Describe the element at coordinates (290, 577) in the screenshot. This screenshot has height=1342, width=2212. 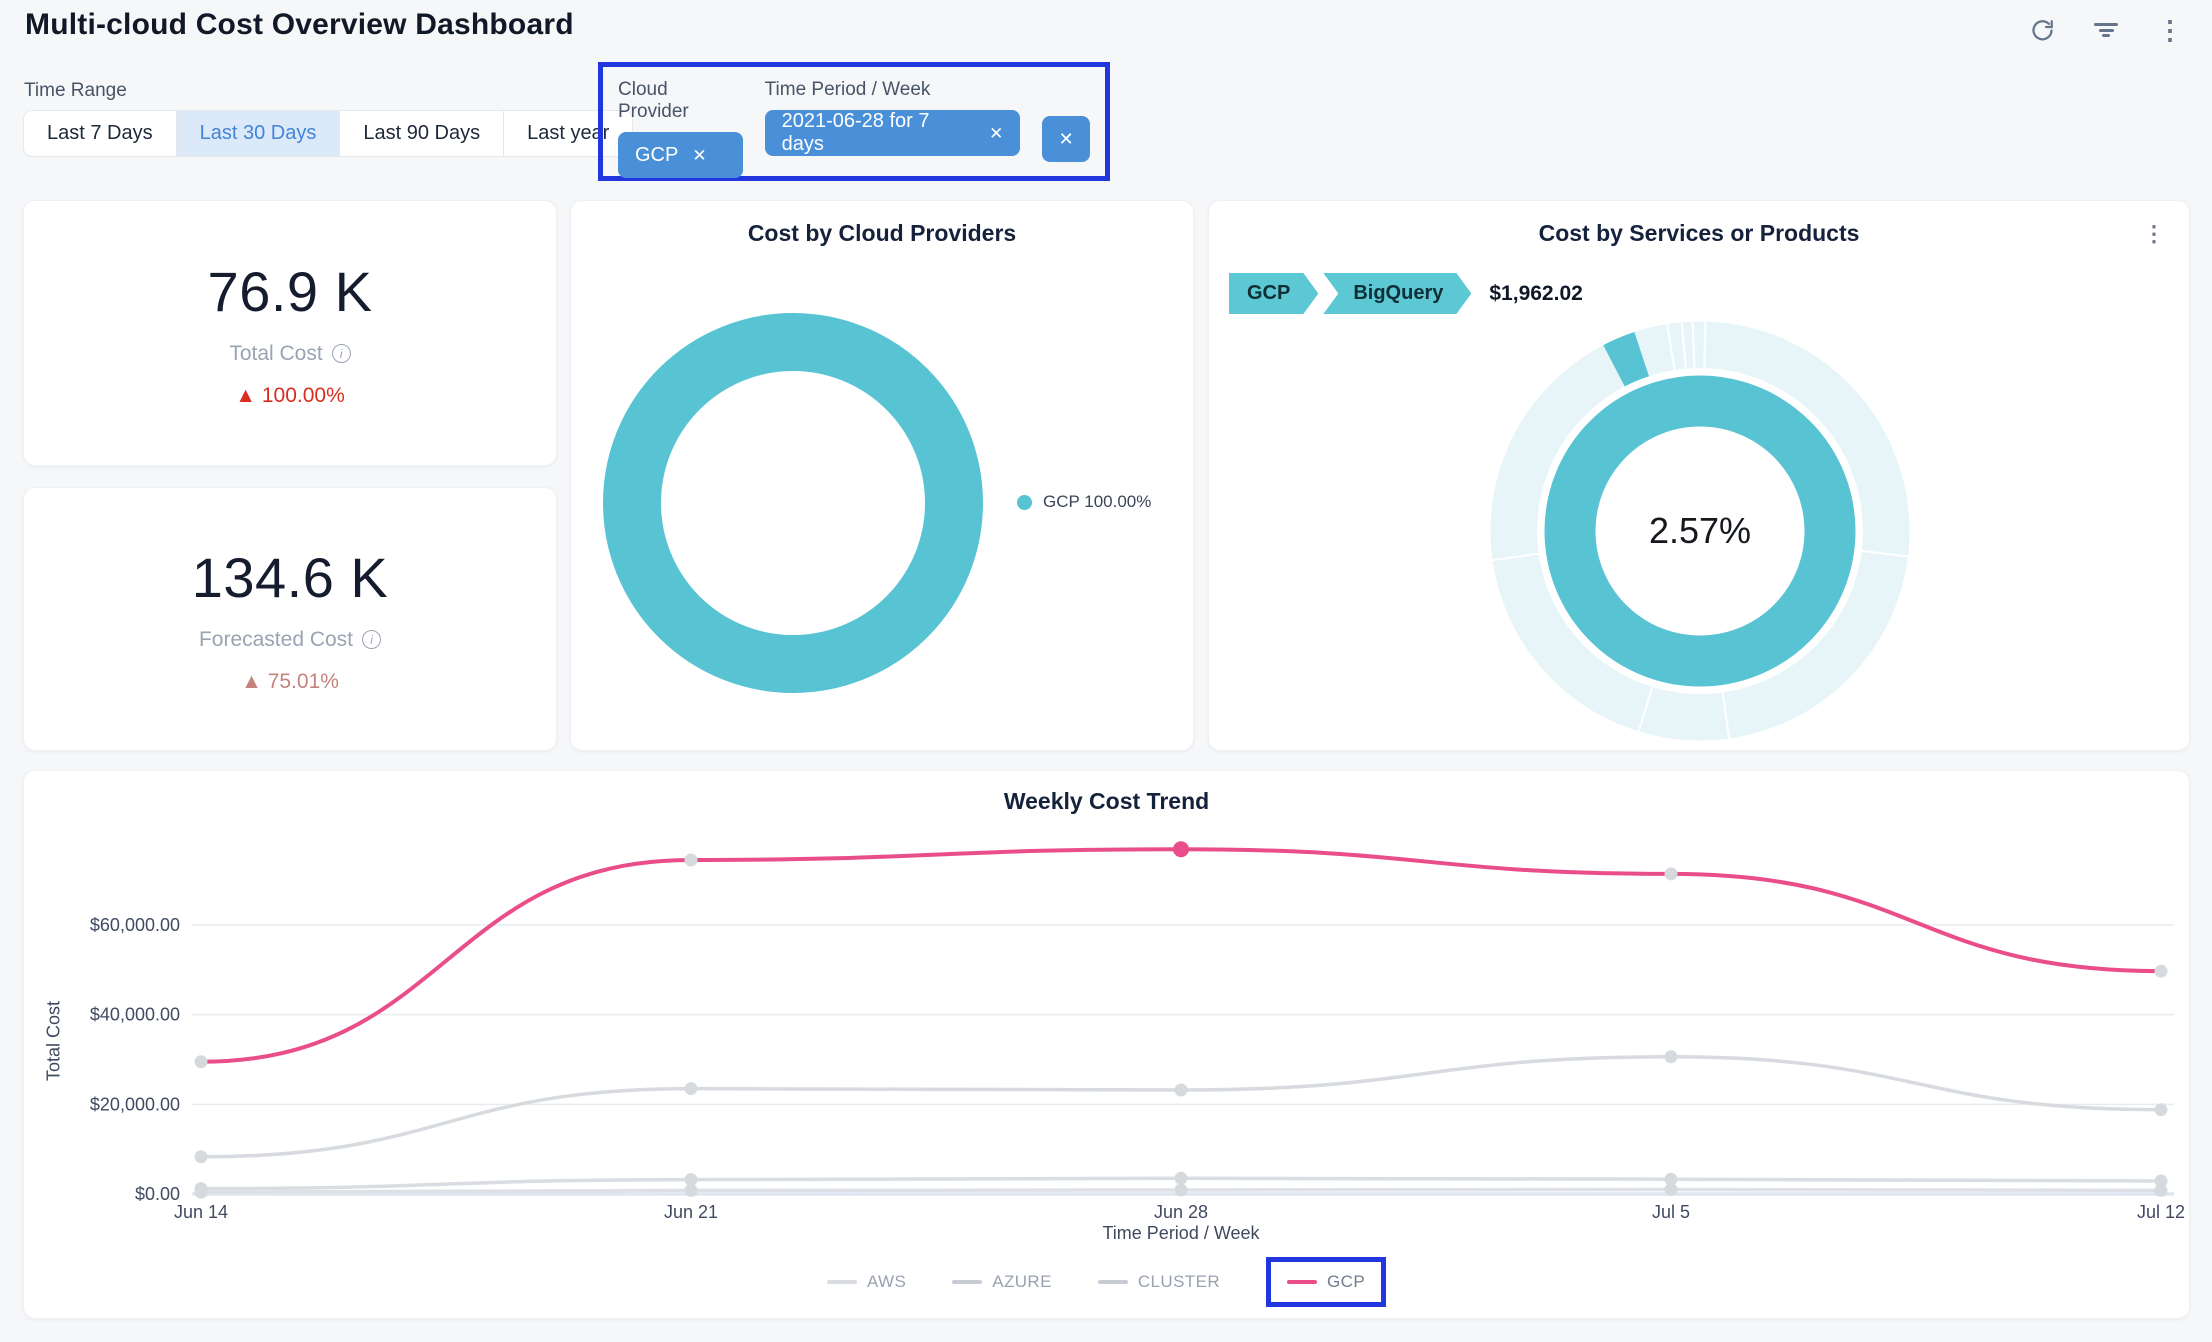
I see `kpi-value: 134.6 K` at that location.